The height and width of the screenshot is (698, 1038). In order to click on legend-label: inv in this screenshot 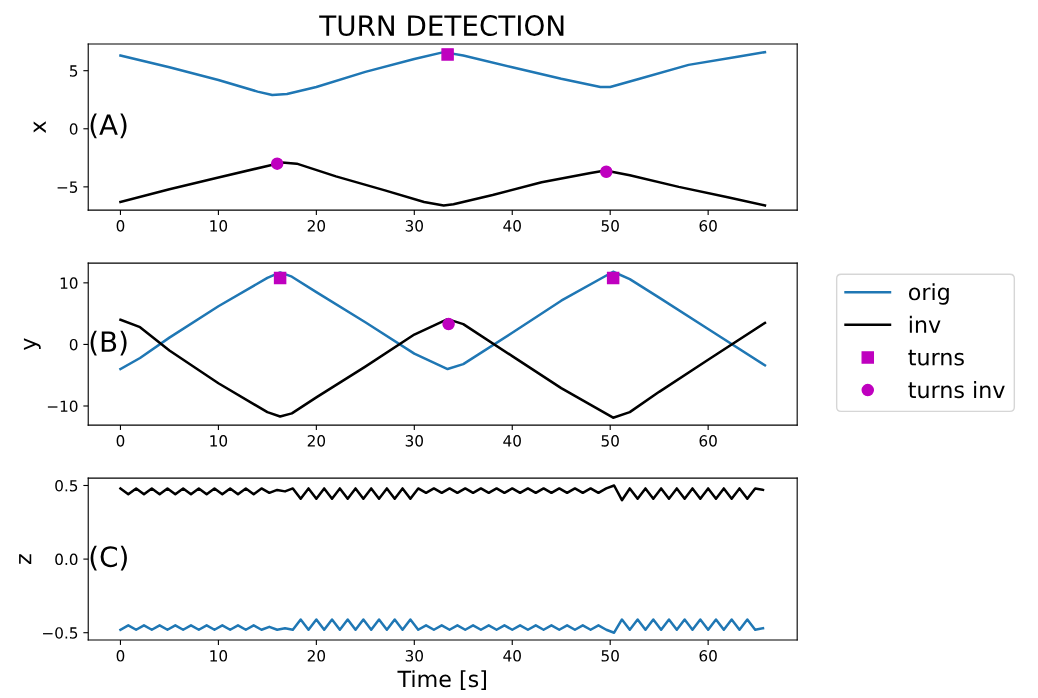, I will do `click(925, 324)`.